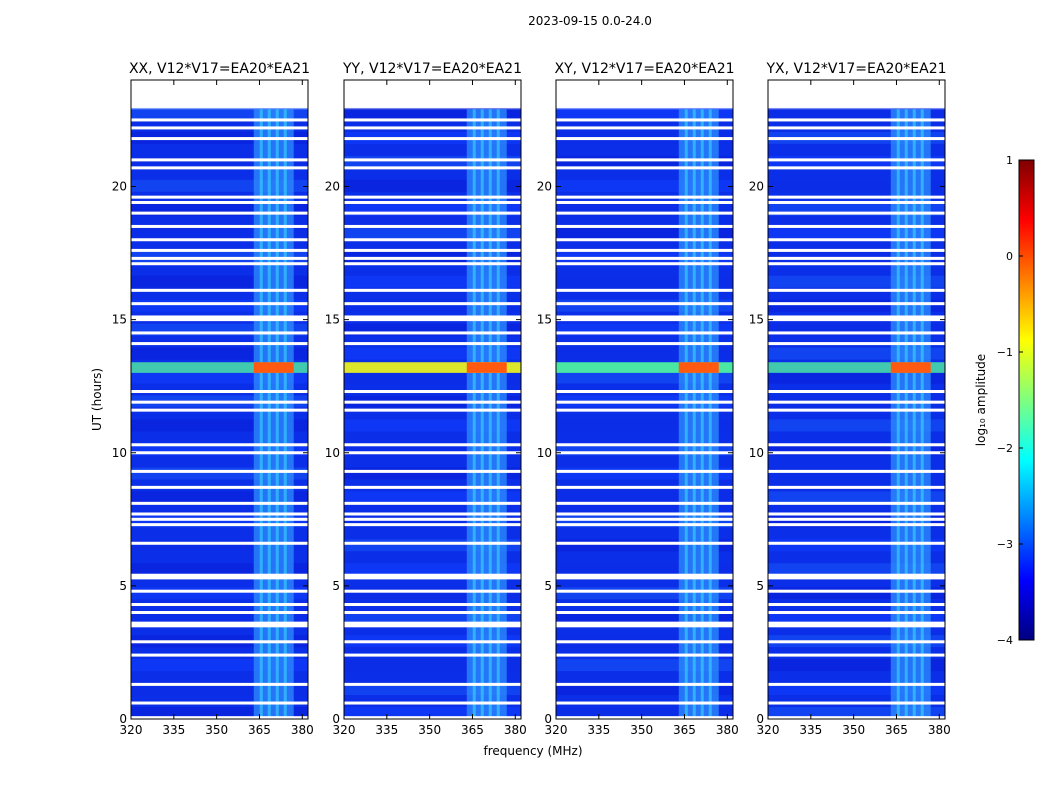 The image size is (1050, 800). What do you see at coordinates (97, 399) in the screenshot?
I see `y-axis-label: UT (hours)` at bounding box center [97, 399].